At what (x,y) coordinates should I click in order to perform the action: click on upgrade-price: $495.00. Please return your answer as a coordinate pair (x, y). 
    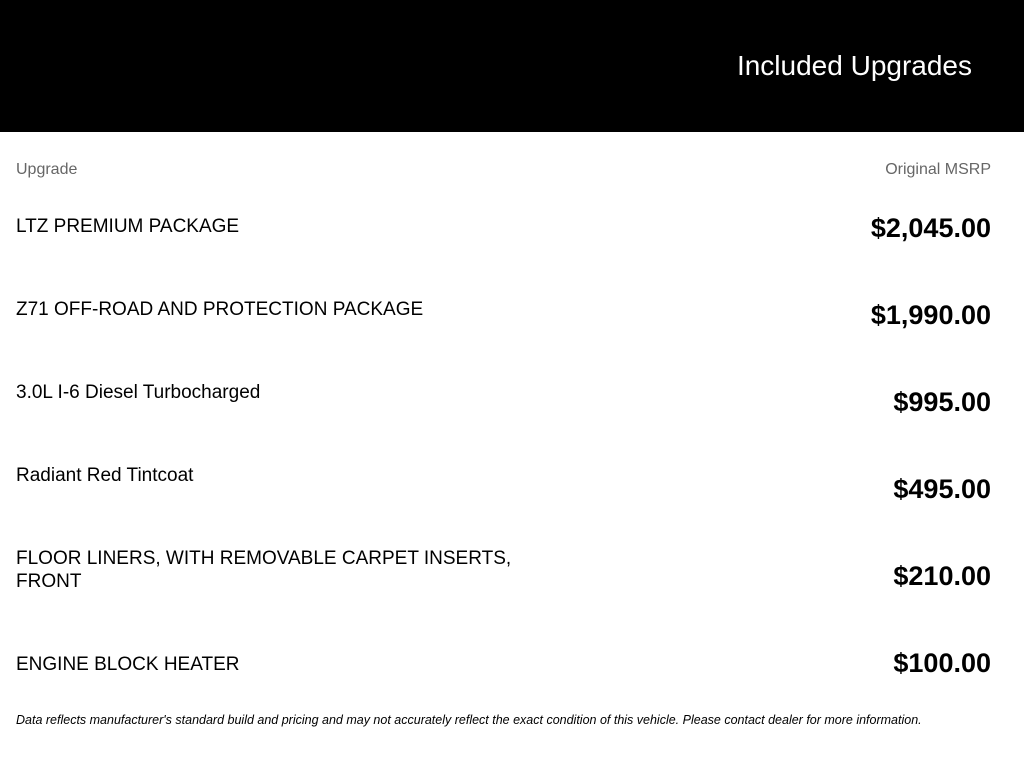
    Looking at the image, I should click on (942, 489).